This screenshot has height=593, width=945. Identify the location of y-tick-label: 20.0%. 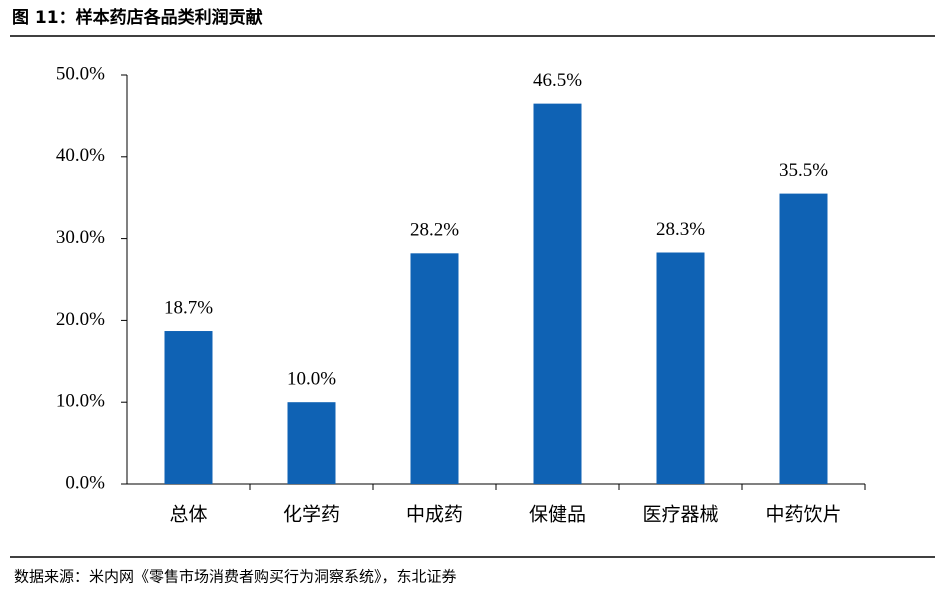
(80, 319).